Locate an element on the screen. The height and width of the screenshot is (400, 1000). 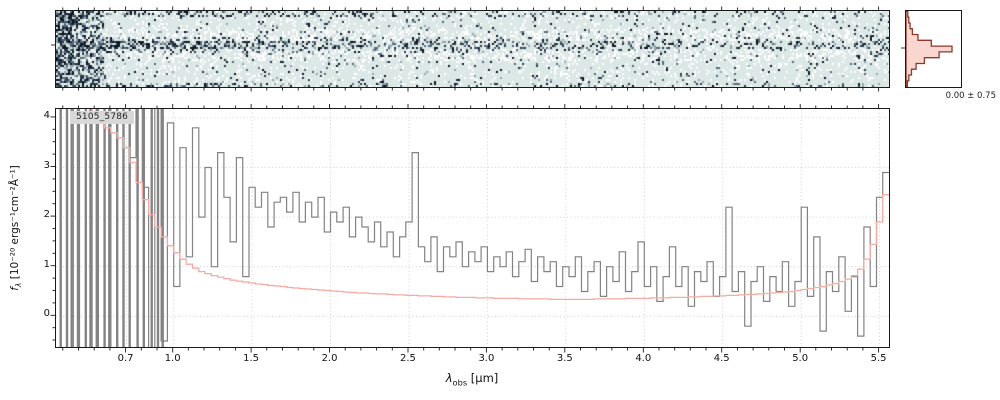
x-tick-label: 4.5 is located at coordinates (721, 358).